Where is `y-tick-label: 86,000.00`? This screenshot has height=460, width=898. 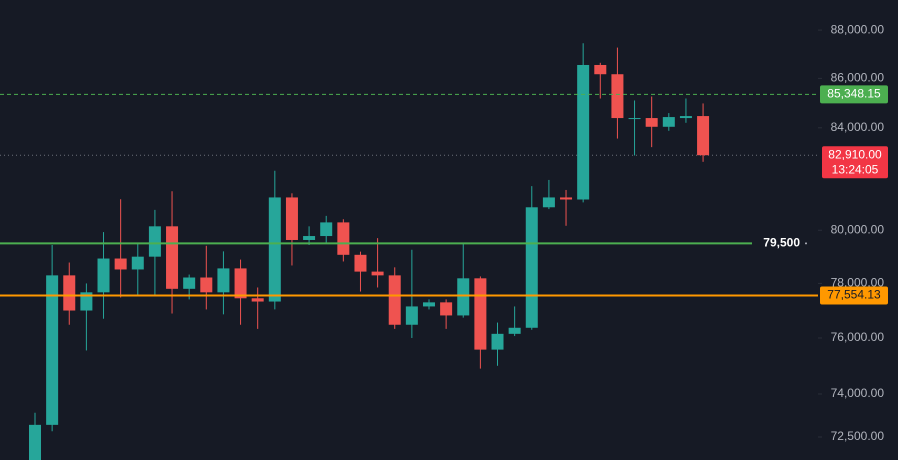
y-tick-label: 86,000.00 is located at coordinates (858, 78).